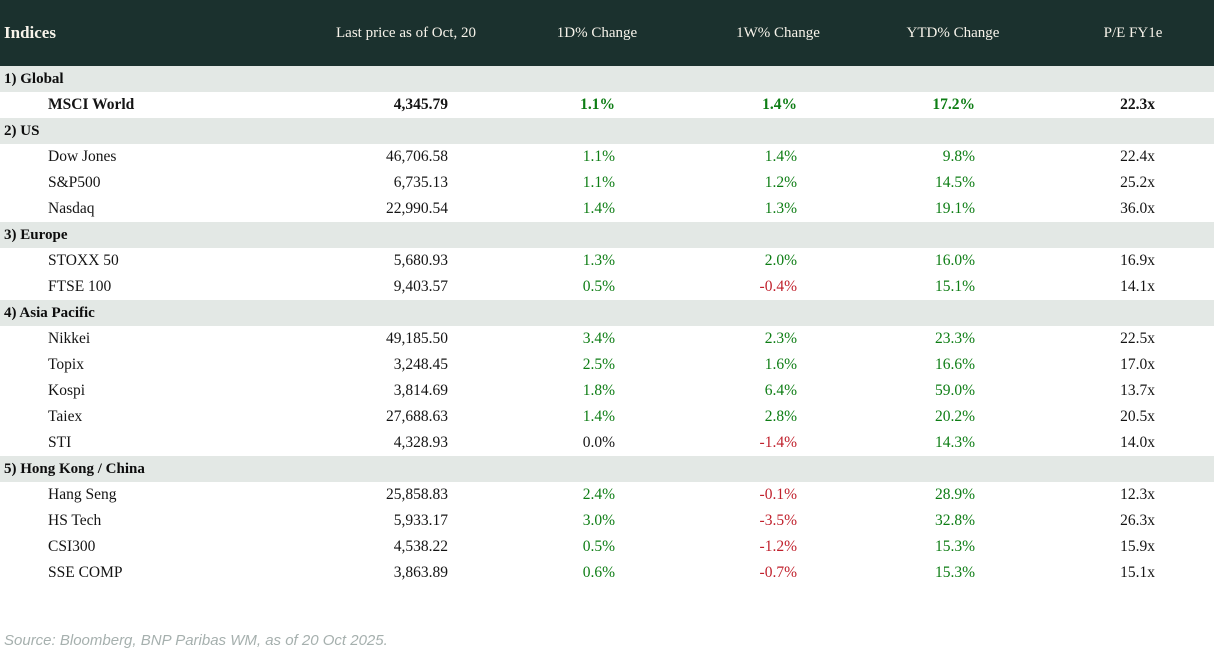 The height and width of the screenshot is (656, 1214). I want to click on pe-fy1e: 22.5x, so click(1137, 338).